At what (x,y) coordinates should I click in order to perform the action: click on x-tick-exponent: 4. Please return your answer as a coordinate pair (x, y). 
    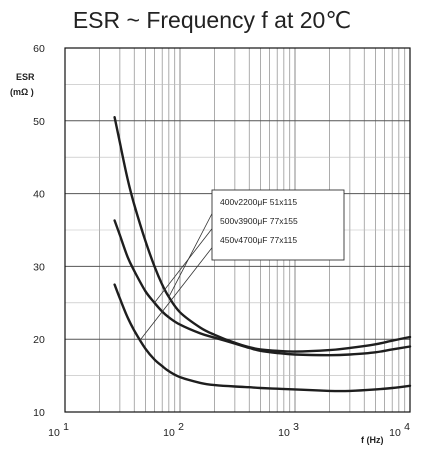
    Looking at the image, I should click on (407, 427).